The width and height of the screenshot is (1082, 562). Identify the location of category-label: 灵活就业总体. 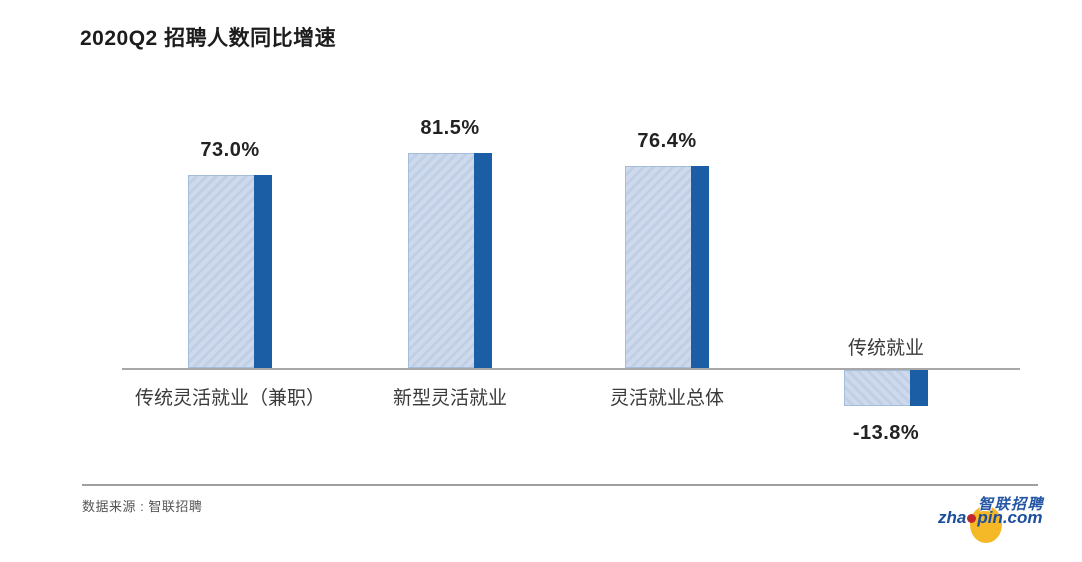
(666, 398).